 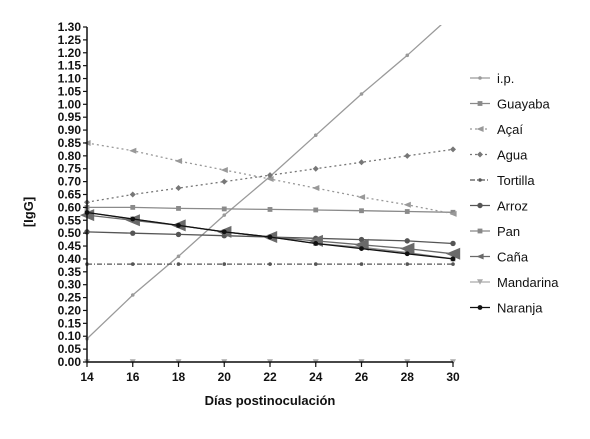 What do you see at coordinates (133, 377) in the screenshot?
I see `x-tick-label: 16` at bounding box center [133, 377].